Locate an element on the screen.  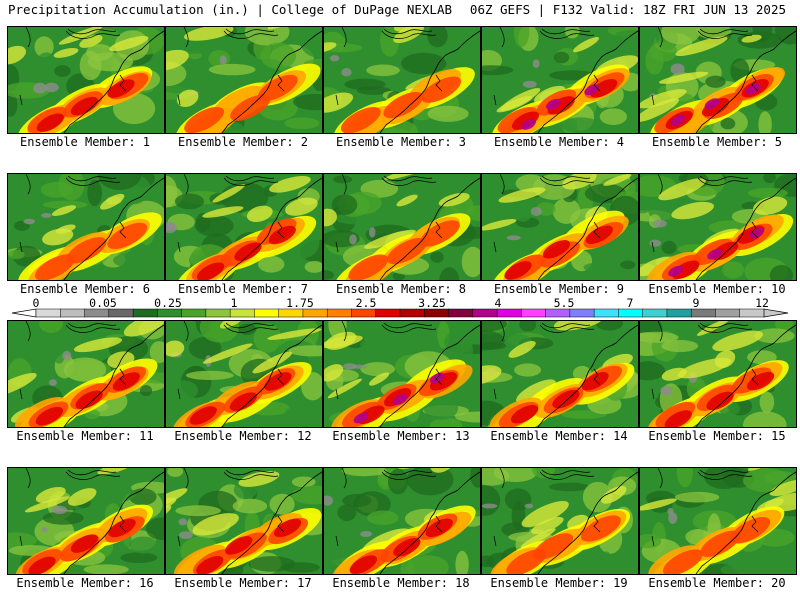
ensemble-member-label: Ensemble Member: 8 is located at coordinates (401, 289).